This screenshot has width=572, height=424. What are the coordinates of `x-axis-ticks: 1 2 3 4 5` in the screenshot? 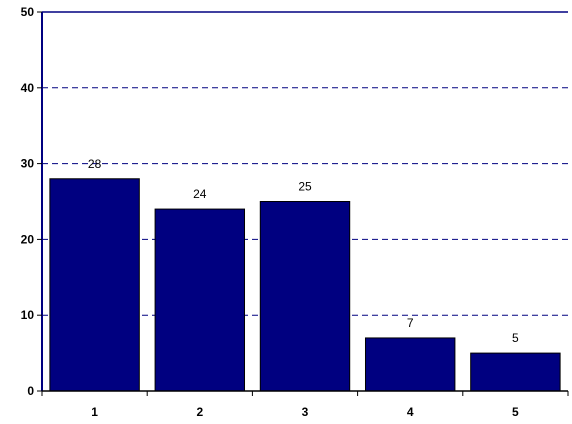 It's located at (305, 405).